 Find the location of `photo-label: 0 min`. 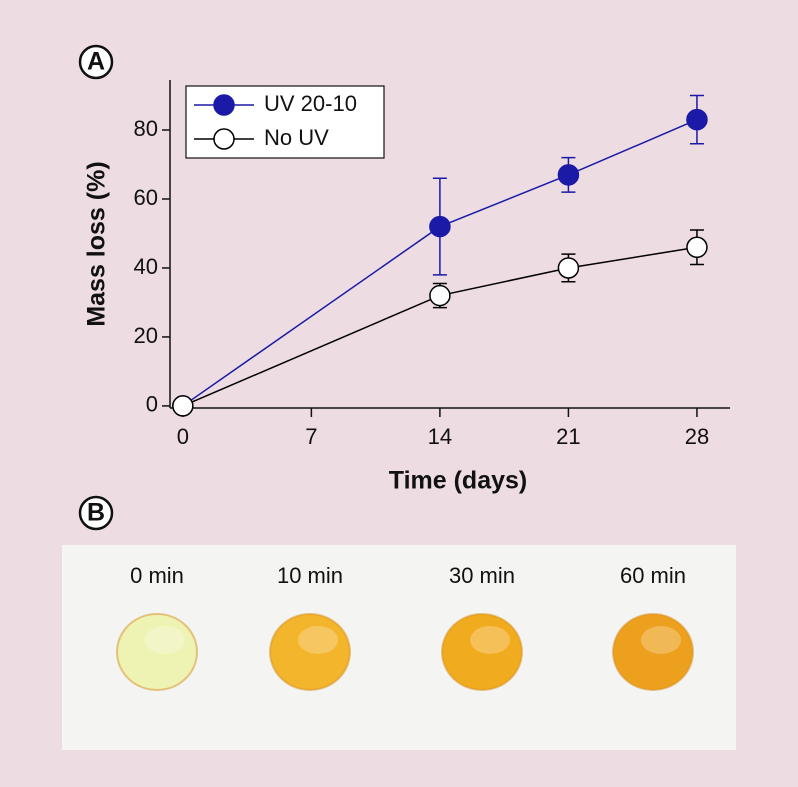

photo-label: 0 min is located at coordinates (157, 575).